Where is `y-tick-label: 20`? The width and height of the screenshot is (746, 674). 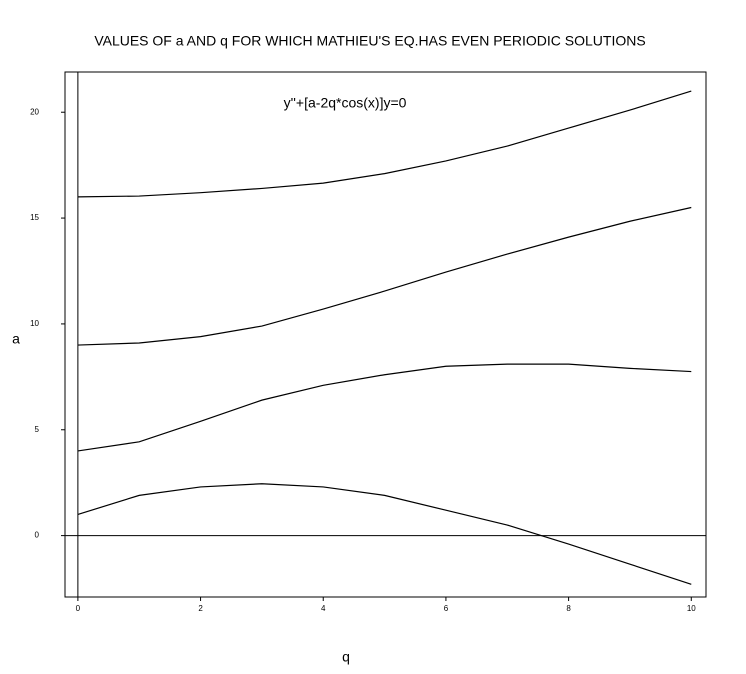 y-tick-label: 20 is located at coordinates (34, 111).